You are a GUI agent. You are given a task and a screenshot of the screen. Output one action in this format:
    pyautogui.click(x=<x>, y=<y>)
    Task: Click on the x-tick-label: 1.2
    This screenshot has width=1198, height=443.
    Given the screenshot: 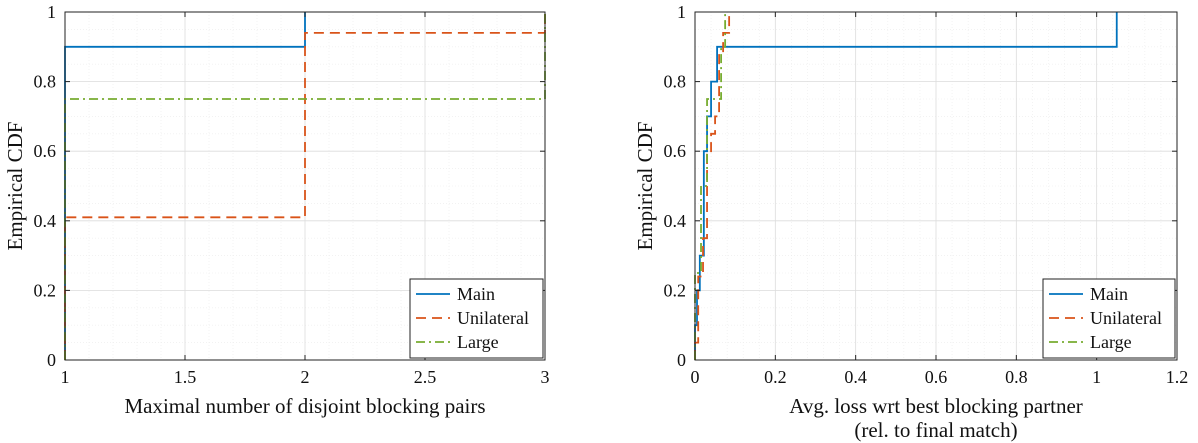 What is the action you would take?
    pyautogui.click(x=1177, y=377)
    